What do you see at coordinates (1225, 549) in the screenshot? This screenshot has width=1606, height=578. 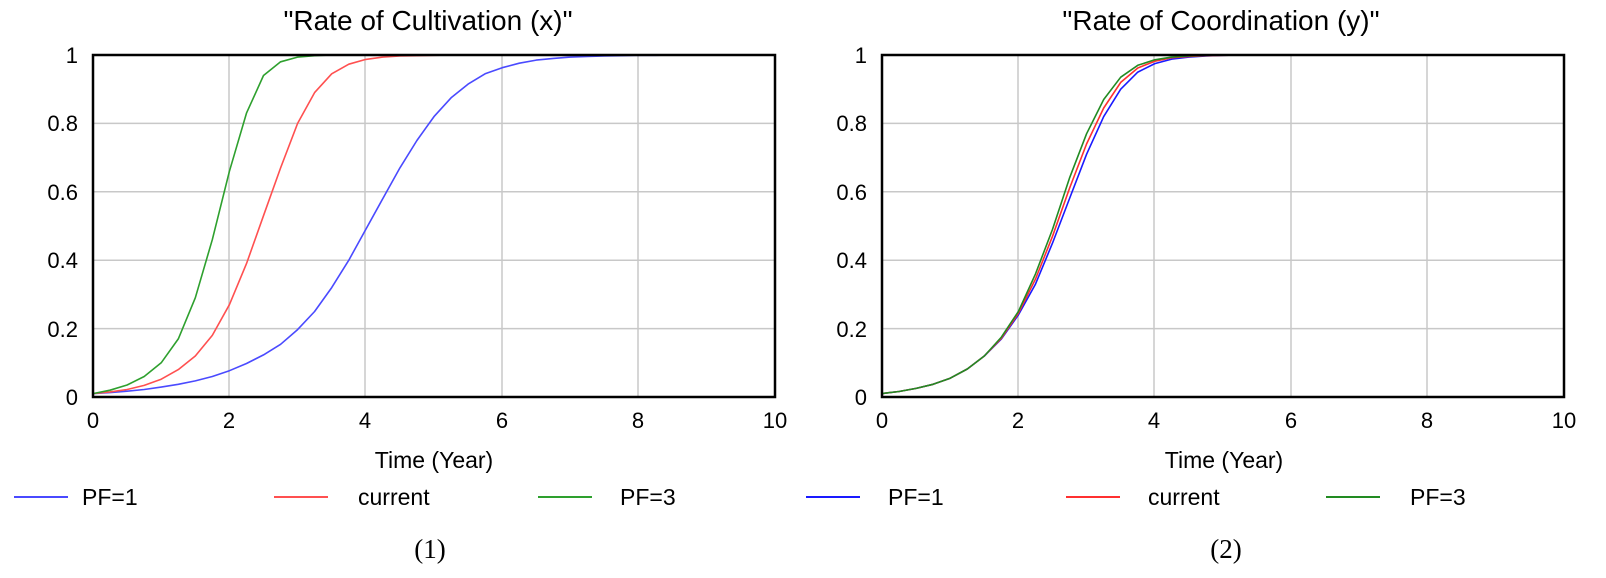 I see `caption: (2)` at bounding box center [1225, 549].